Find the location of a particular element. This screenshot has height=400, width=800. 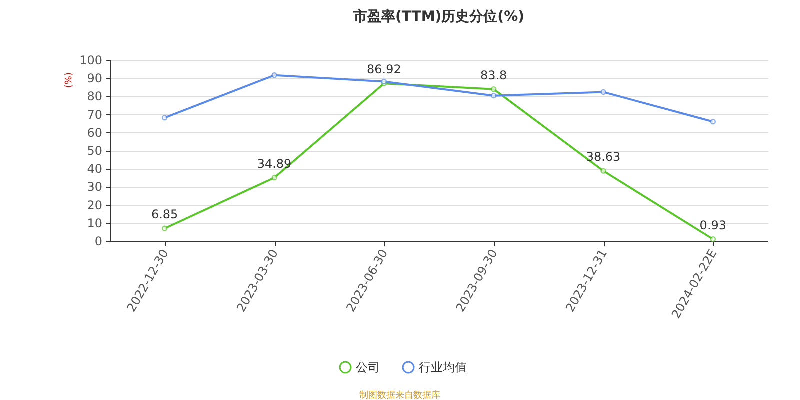

y-axis-title: (%) is located at coordinates (69, 80).